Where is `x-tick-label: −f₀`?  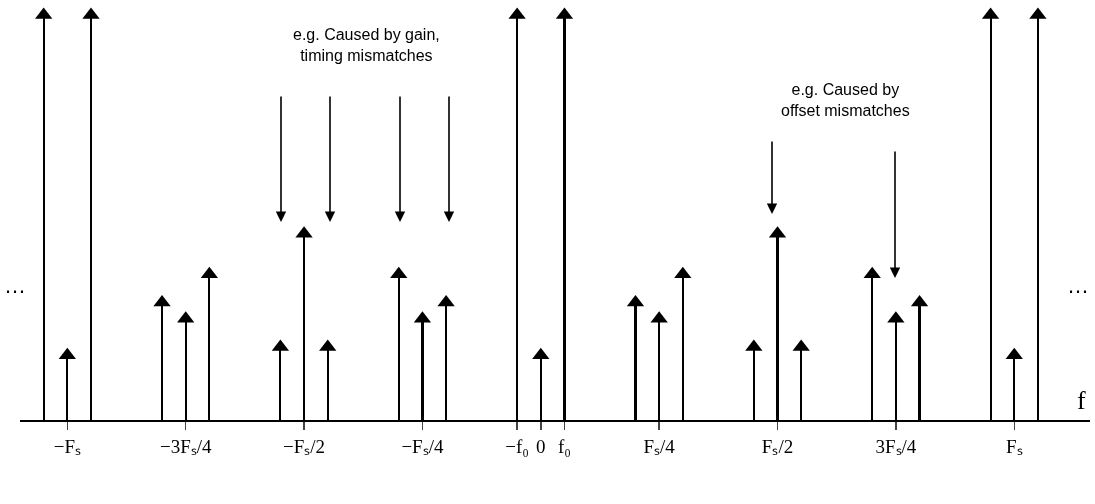
x-tick-label: −f₀ is located at coordinates (517, 446).